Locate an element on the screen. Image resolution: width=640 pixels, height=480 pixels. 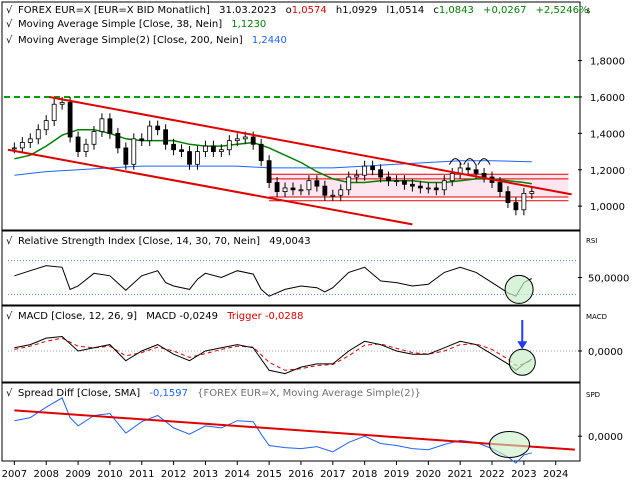
spread-side-label: SPD is located at coordinates (593, 395).